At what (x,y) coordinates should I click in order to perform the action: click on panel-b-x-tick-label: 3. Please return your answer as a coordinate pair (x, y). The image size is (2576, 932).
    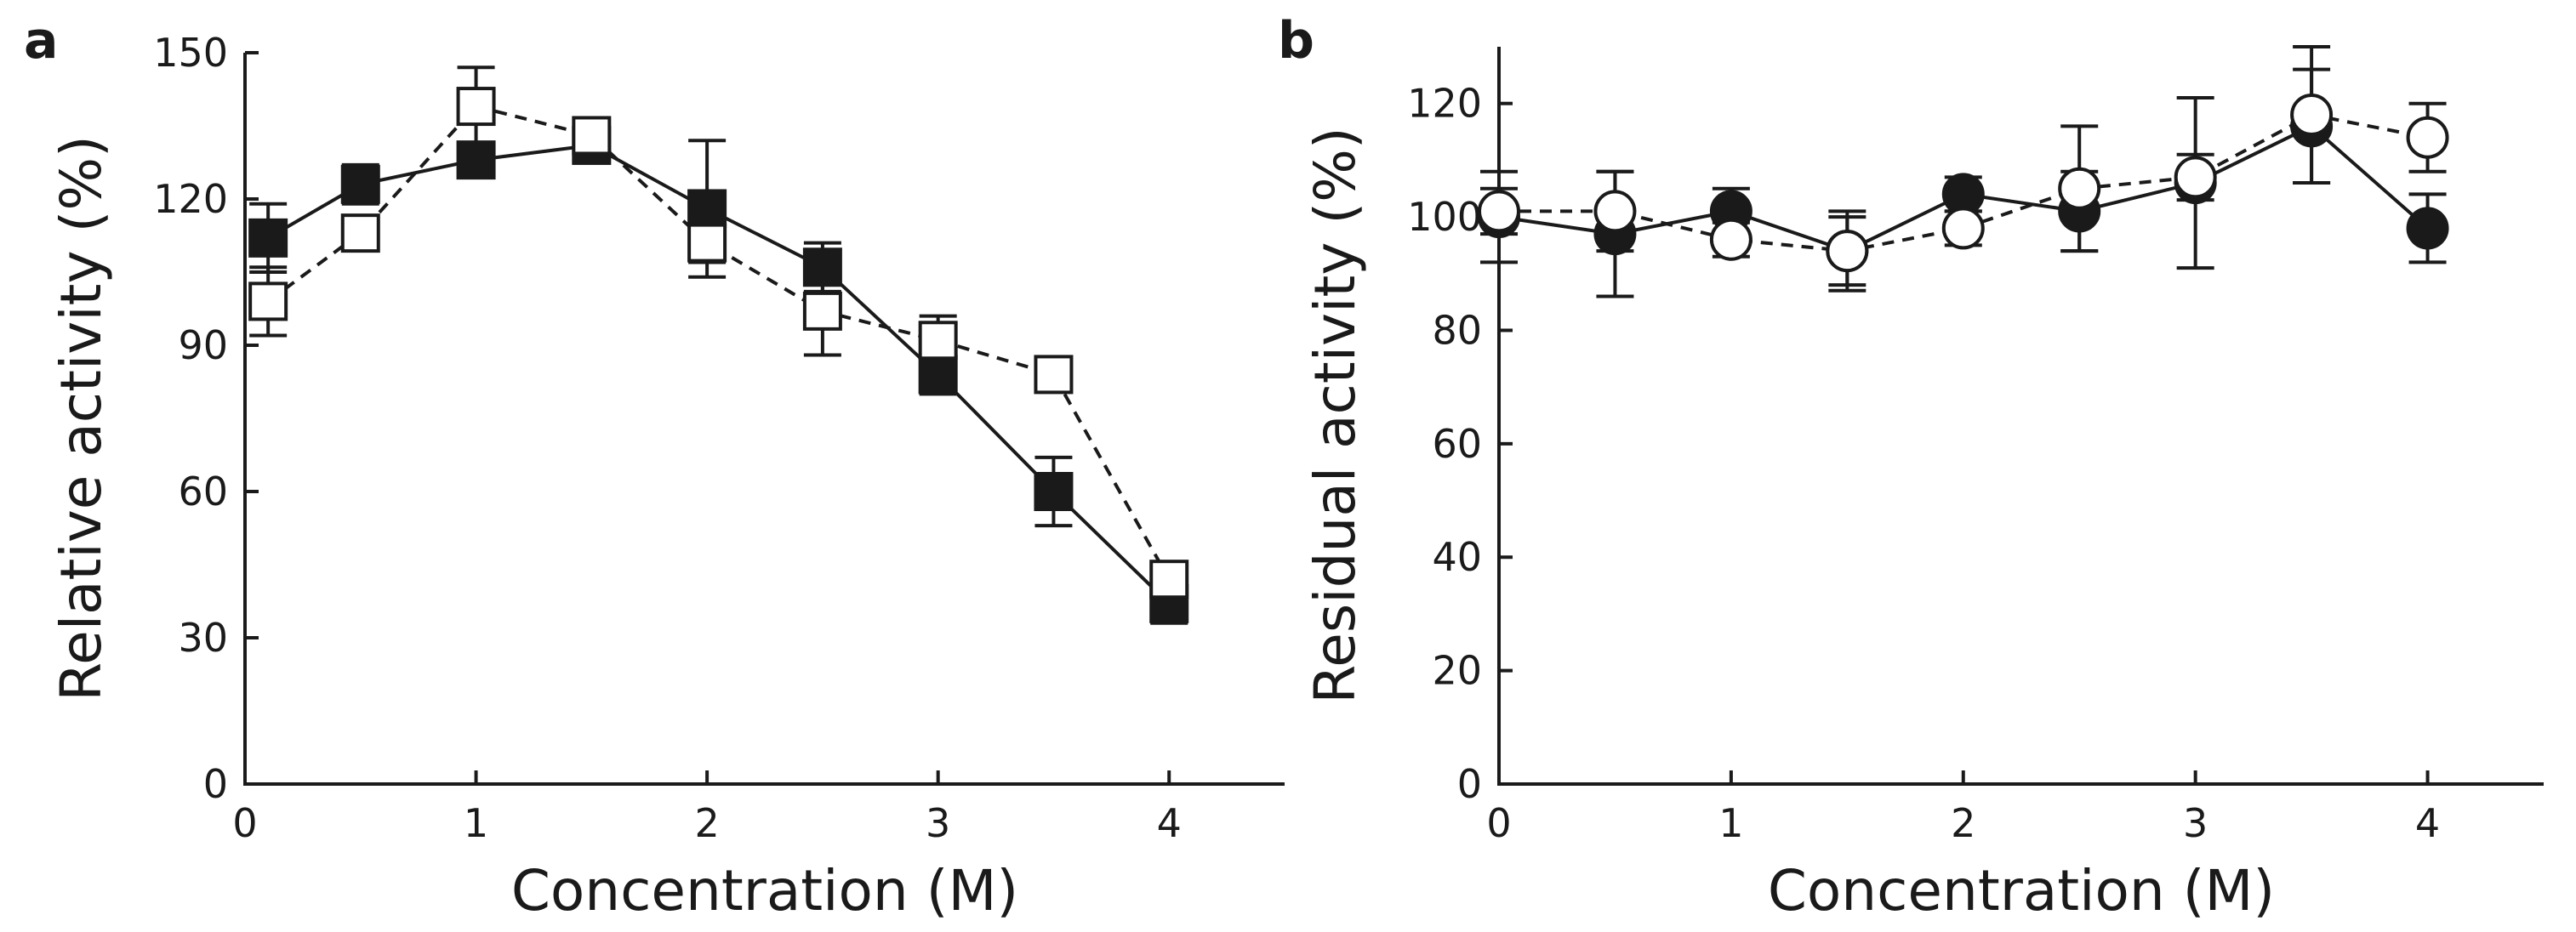
    Looking at the image, I should click on (2196, 823).